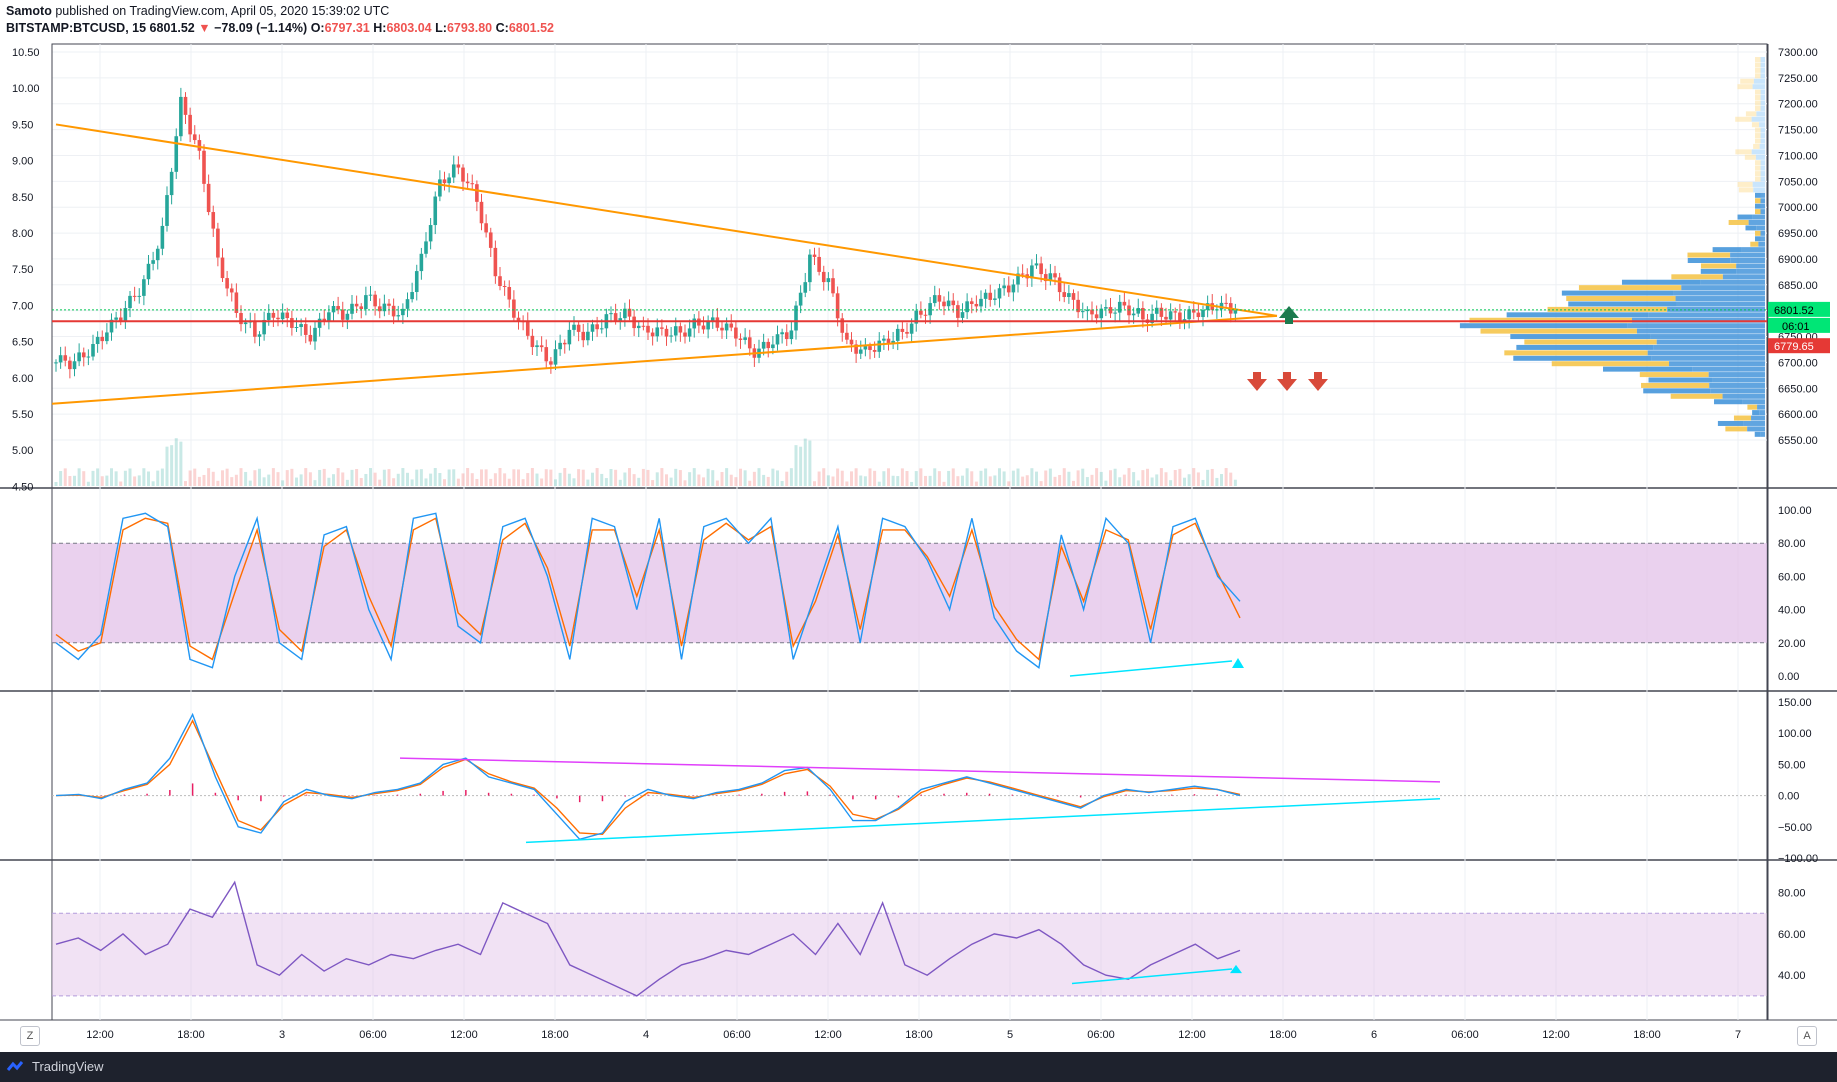 The image size is (1837, 1082). I want to click on left-axis-label: 9.50, so click(22, 125).